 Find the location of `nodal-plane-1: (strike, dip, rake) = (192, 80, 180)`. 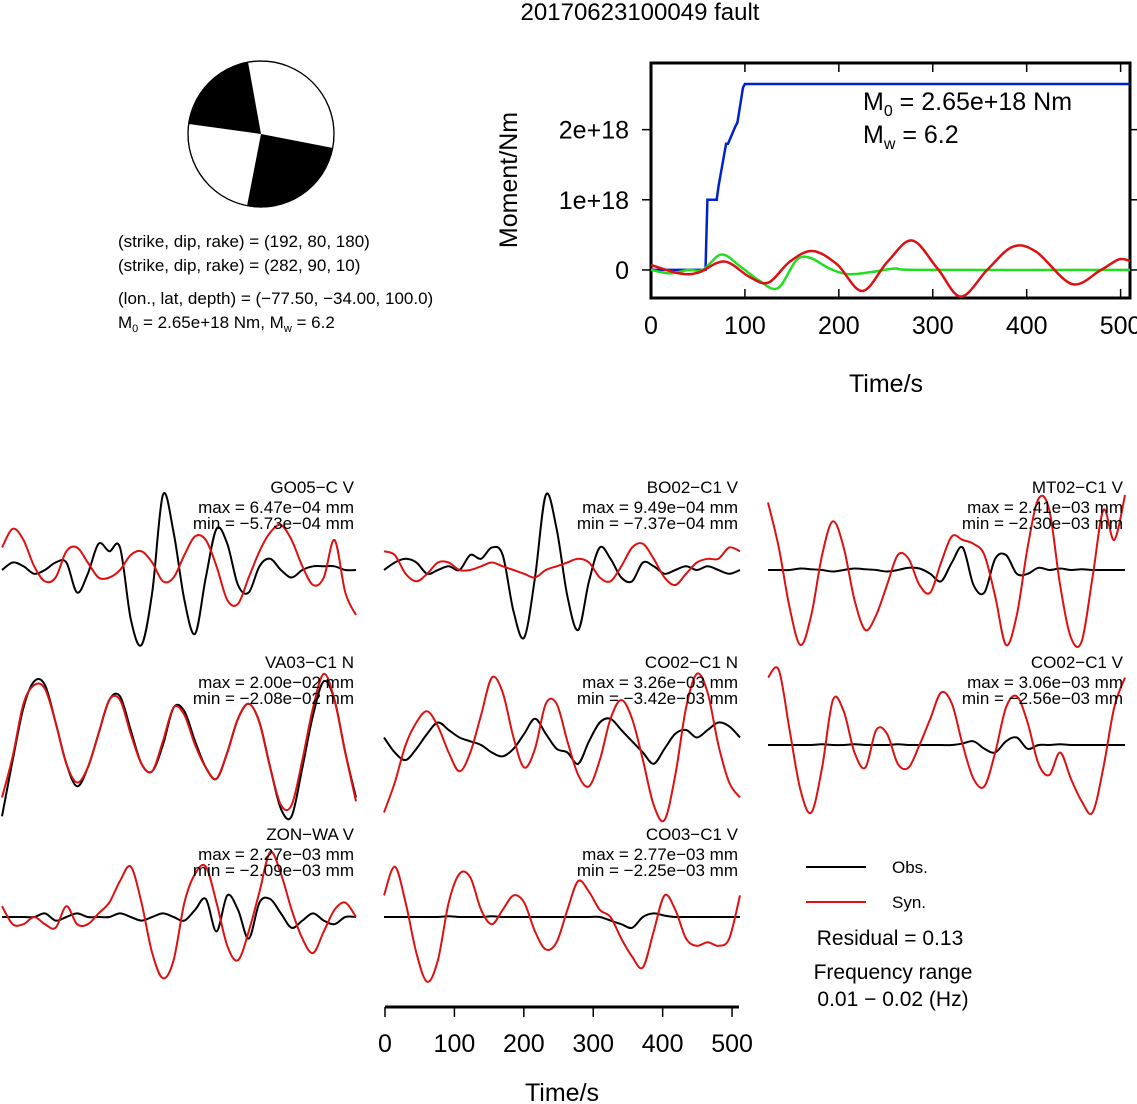

nodal-plane-1: (strike, dip, rake) = (192, 80, 180) is located at coordinates (244, 241).